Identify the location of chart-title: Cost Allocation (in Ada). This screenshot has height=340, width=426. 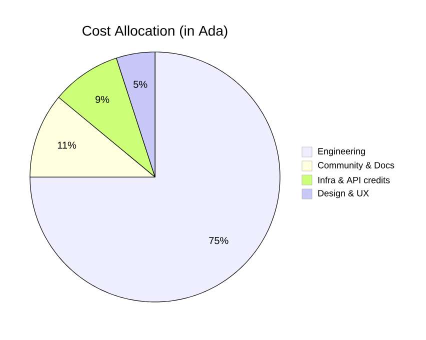
(155, 32).